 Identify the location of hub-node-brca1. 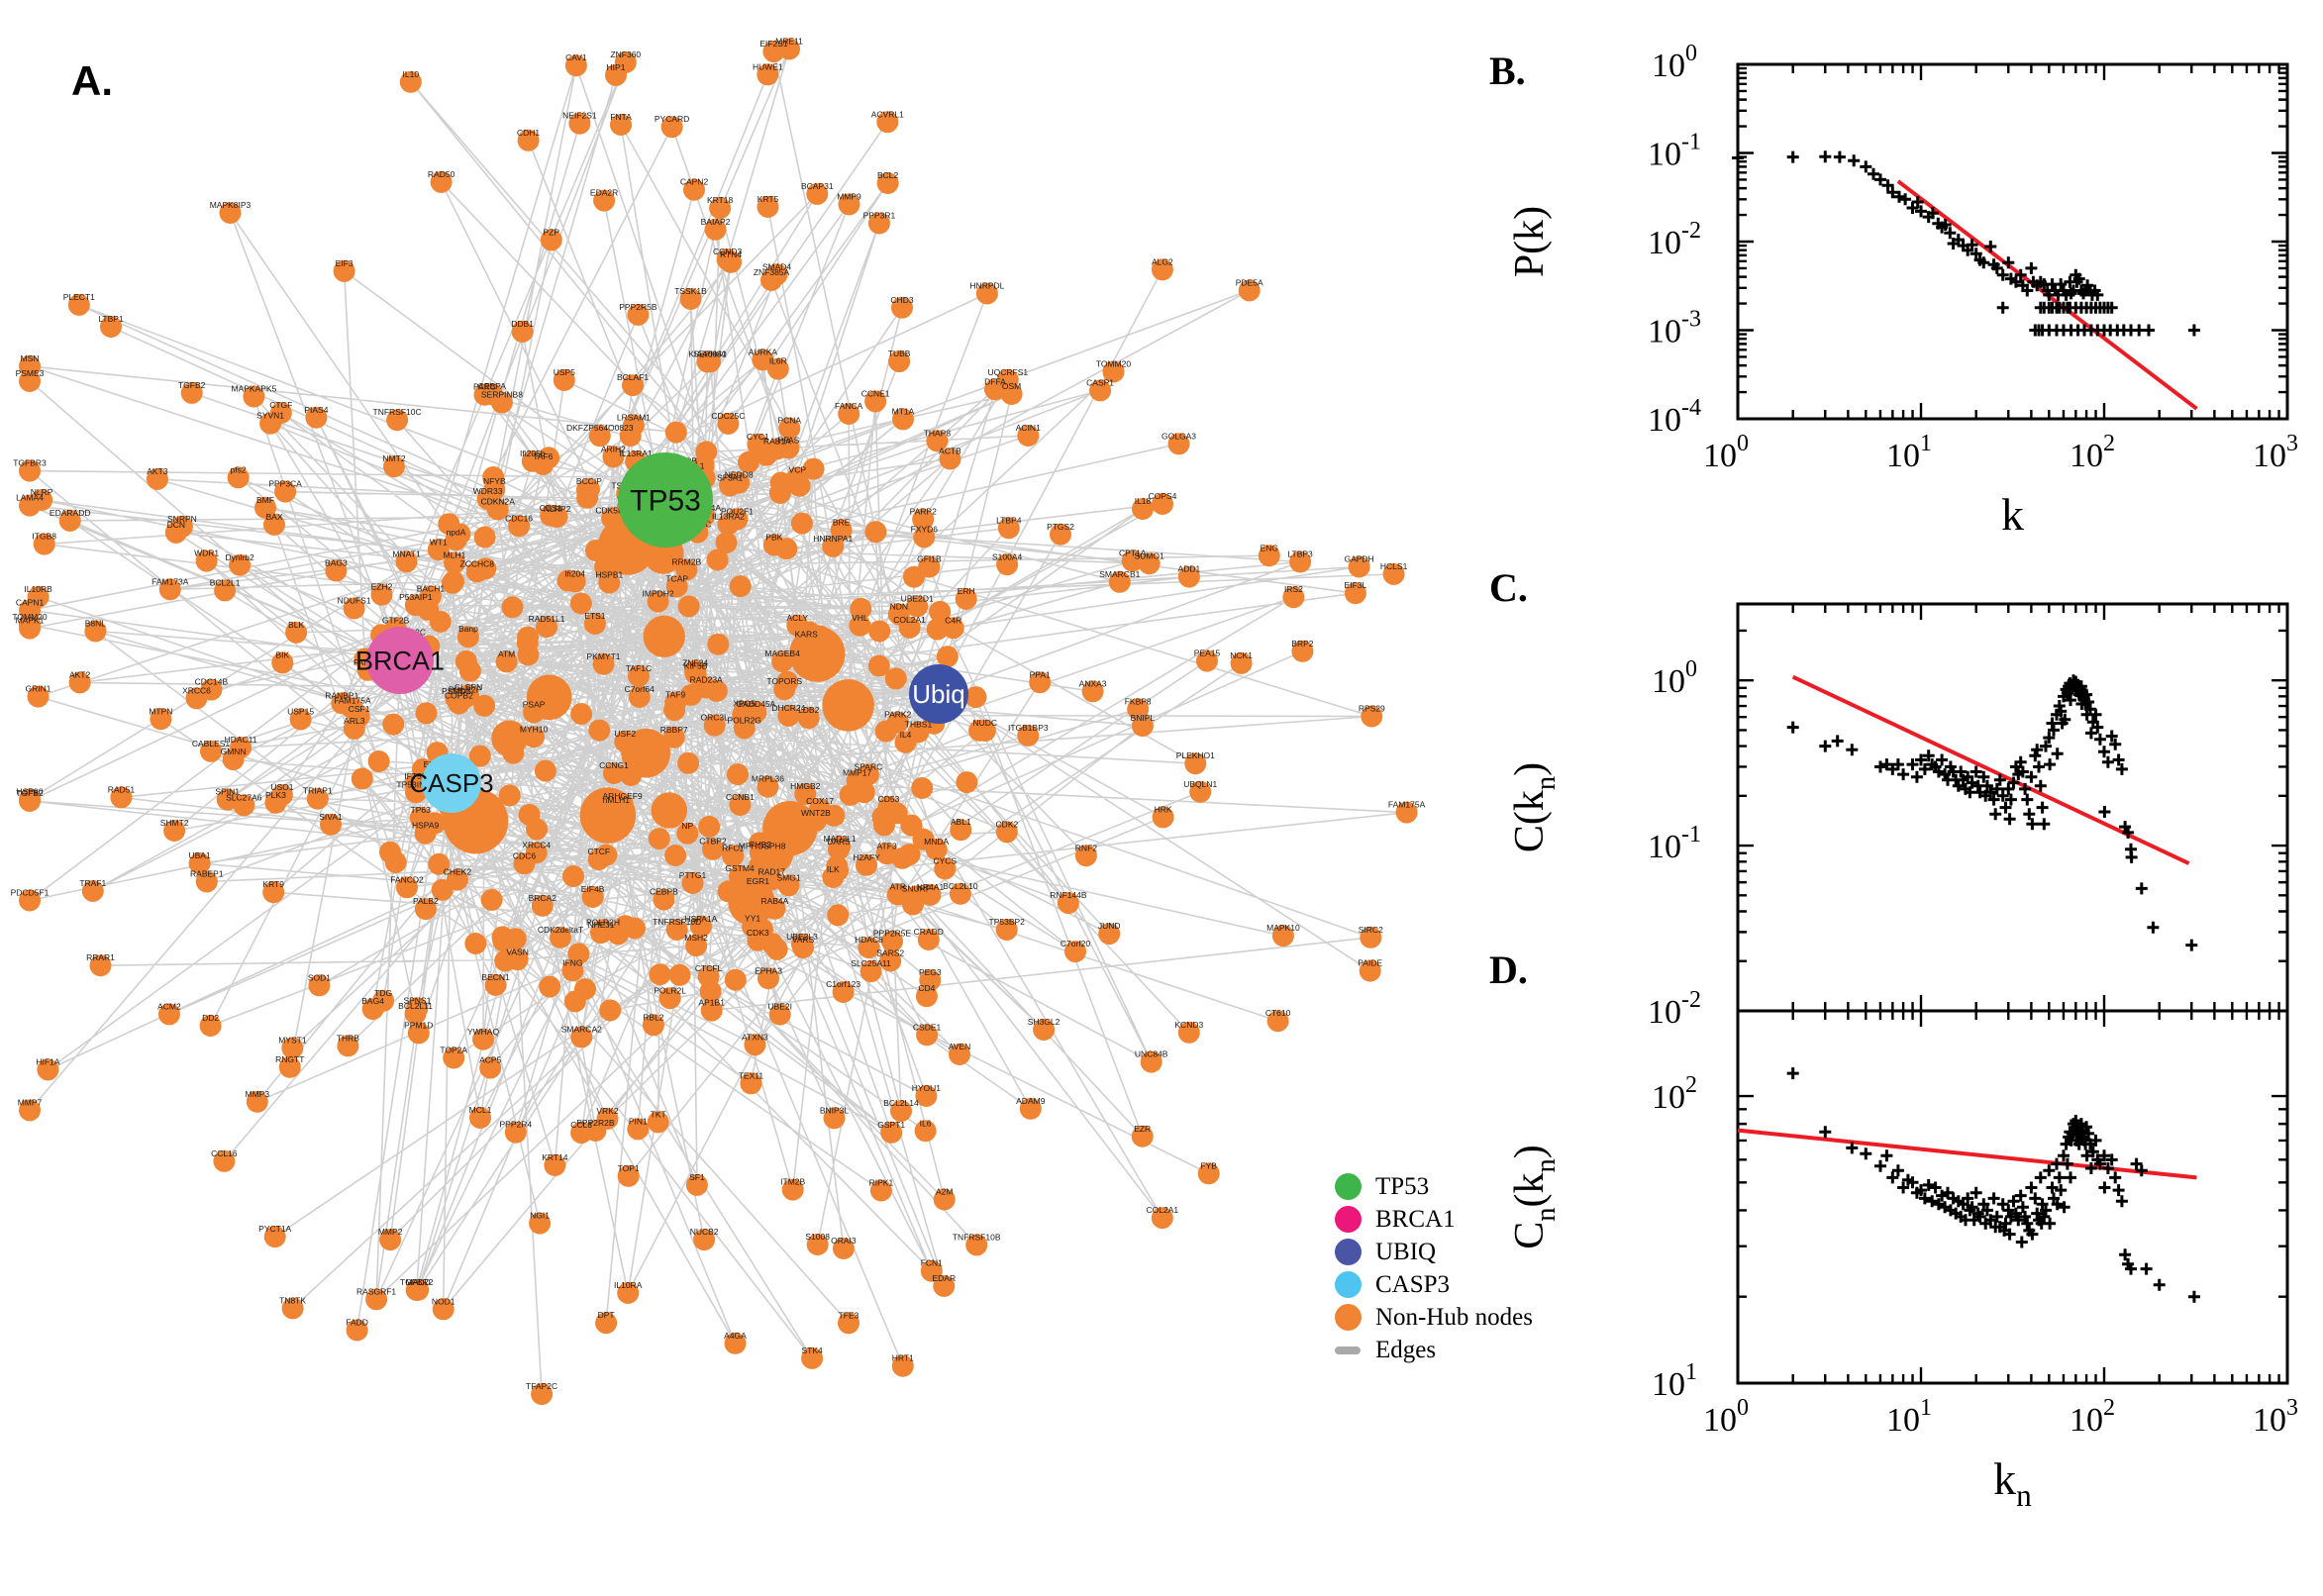
(400, 661).